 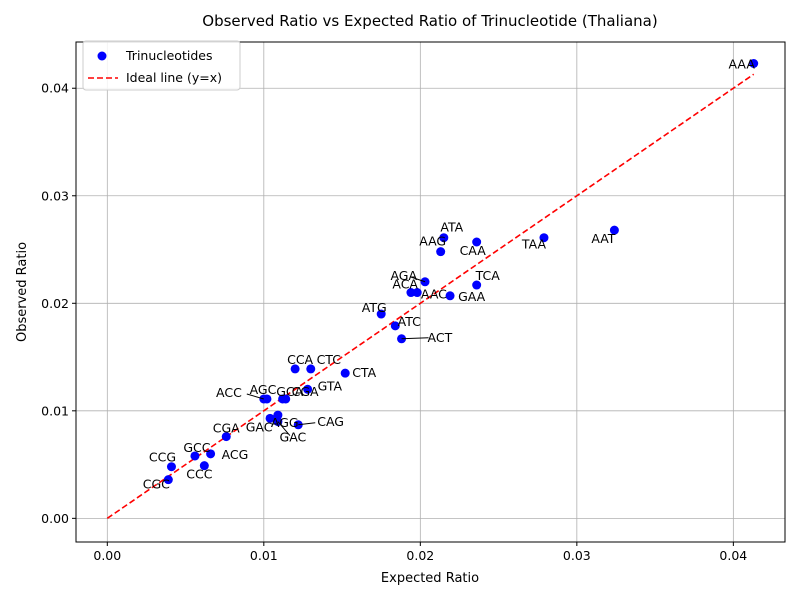 I want to click on point-label: GCA, so click(x=289, y=391).